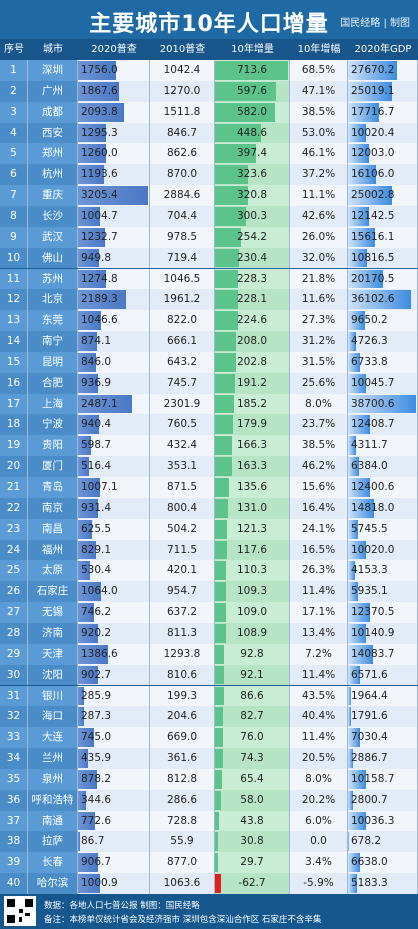 Image resolution: width=418 pixels, height=929 pixels. Describe the element at coordinates (53, 738) in the screenshot. I see `cell-city: 大连` at that location.